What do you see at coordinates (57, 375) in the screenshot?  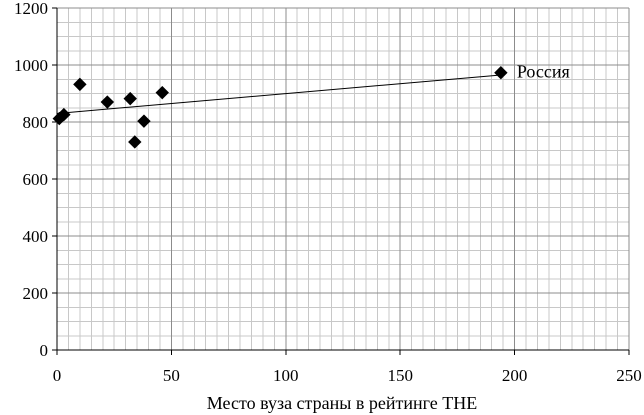 I see `x-tick-label: 0` at bounding box center [57, 375].